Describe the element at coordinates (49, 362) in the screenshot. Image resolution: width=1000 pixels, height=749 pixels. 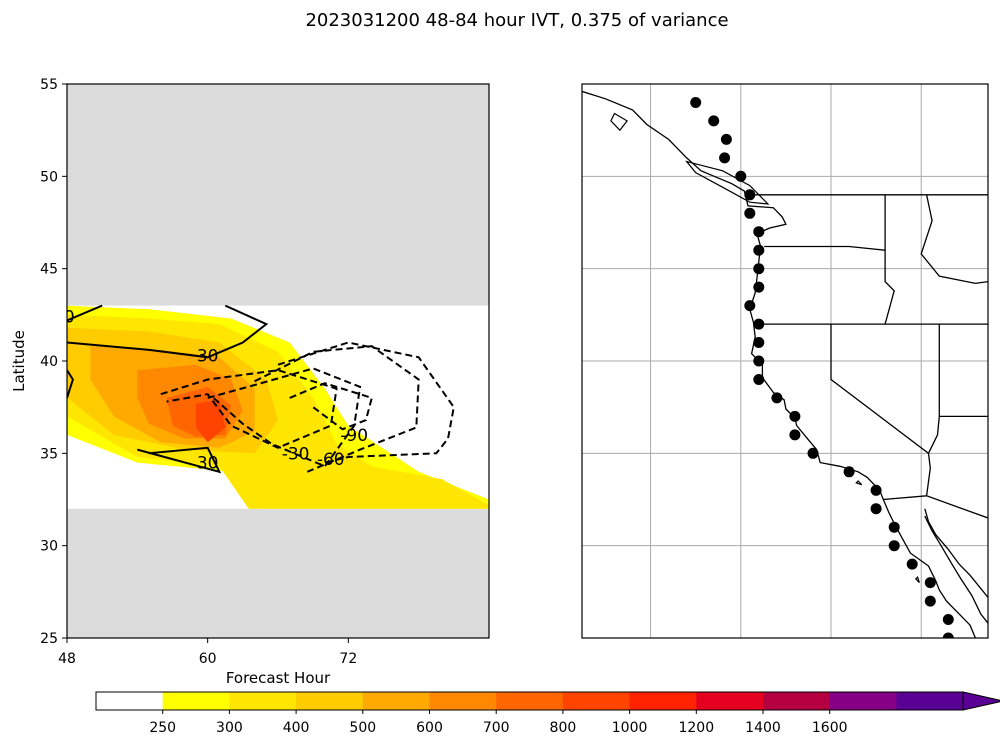
I see `y-tick-label: 40` at that location.